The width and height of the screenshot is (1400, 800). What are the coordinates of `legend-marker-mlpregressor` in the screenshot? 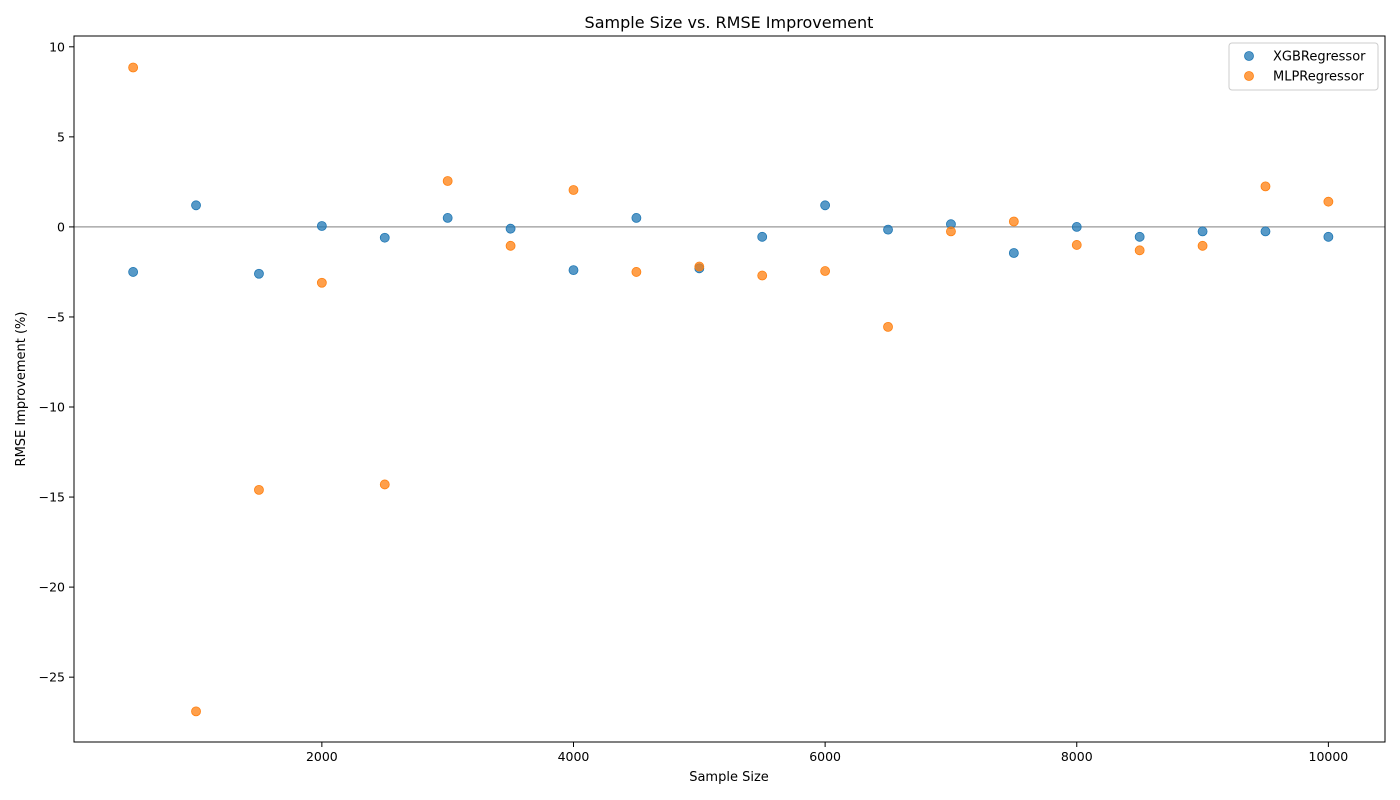 It's located at (1249, 76).